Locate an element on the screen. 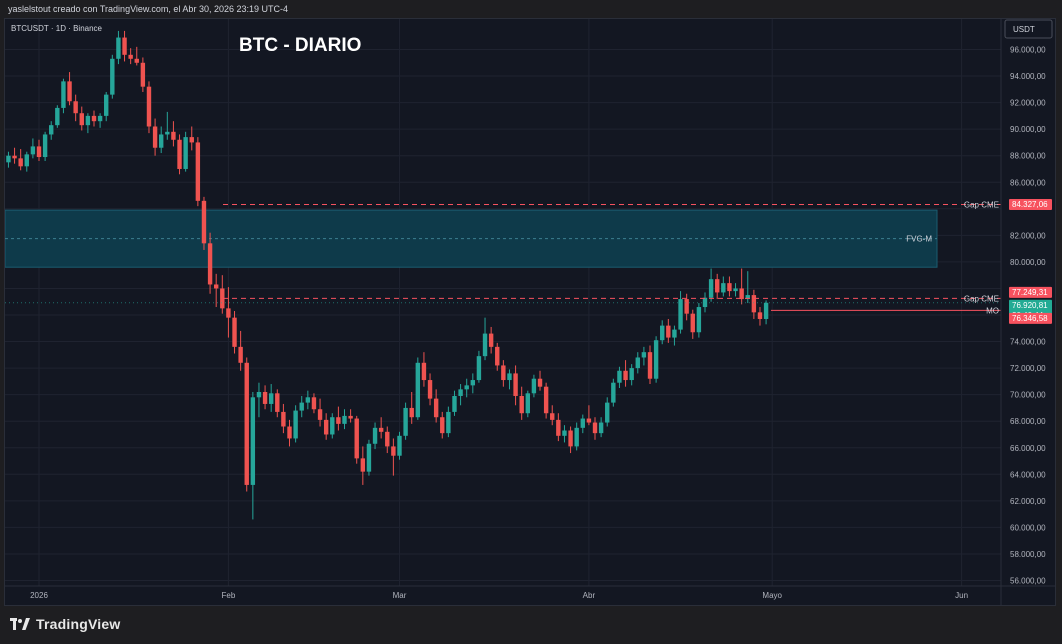 The width and height of the screenshot is (1062, 644). price-tick: 66.000,00 is located at coordinates (1028, 448).